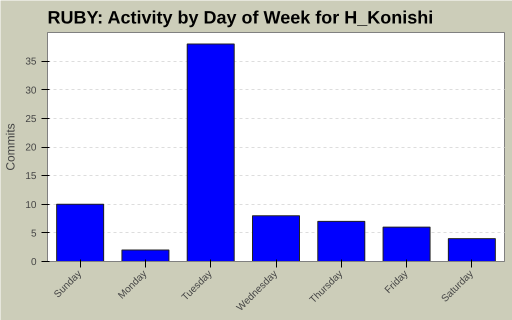  What do you see at coordinates (31, 62) in the screenshot?
I see `y-tick-label: 35` at bounding box center [31, 62].